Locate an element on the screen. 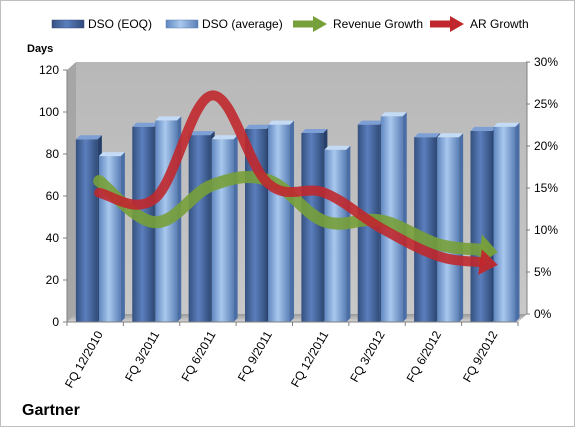  y-tick-label: 0 is located at coordinates (55, 322).